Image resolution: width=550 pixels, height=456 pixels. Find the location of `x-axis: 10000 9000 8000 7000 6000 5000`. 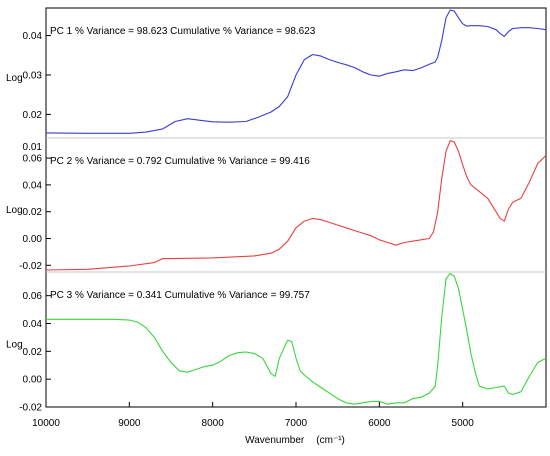

x-axis: 10000 9000 8000 7000 6000 5000 is located at coordinates (253, 415).